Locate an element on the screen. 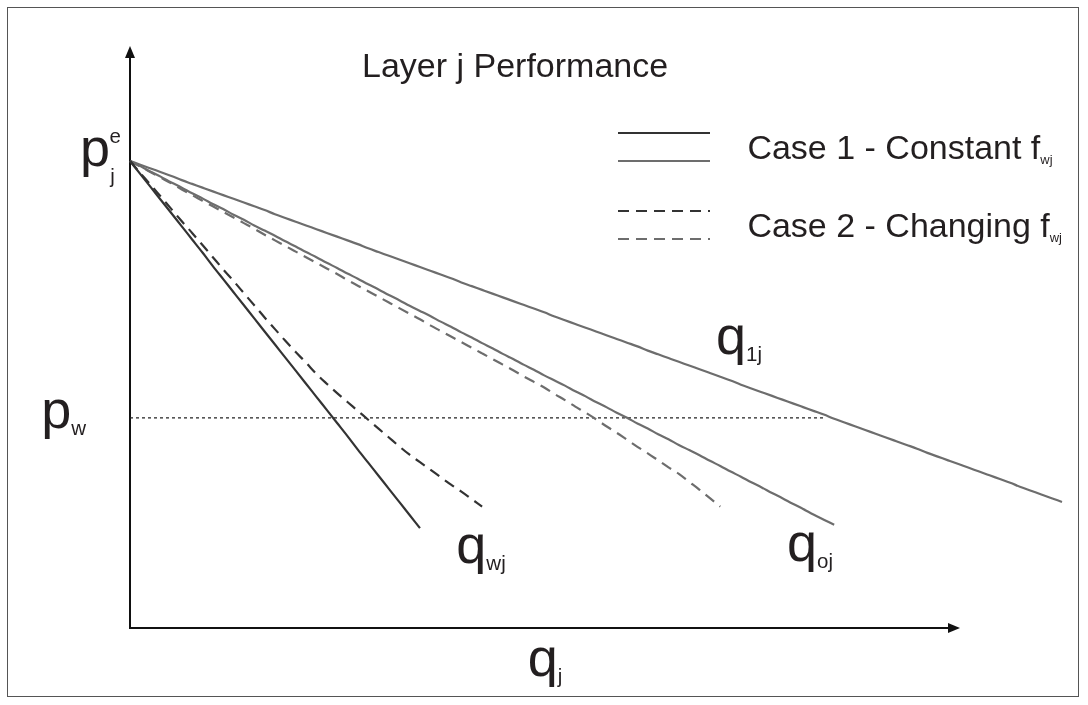  text: p$_{w}$ is located at coordinates (63, 409).